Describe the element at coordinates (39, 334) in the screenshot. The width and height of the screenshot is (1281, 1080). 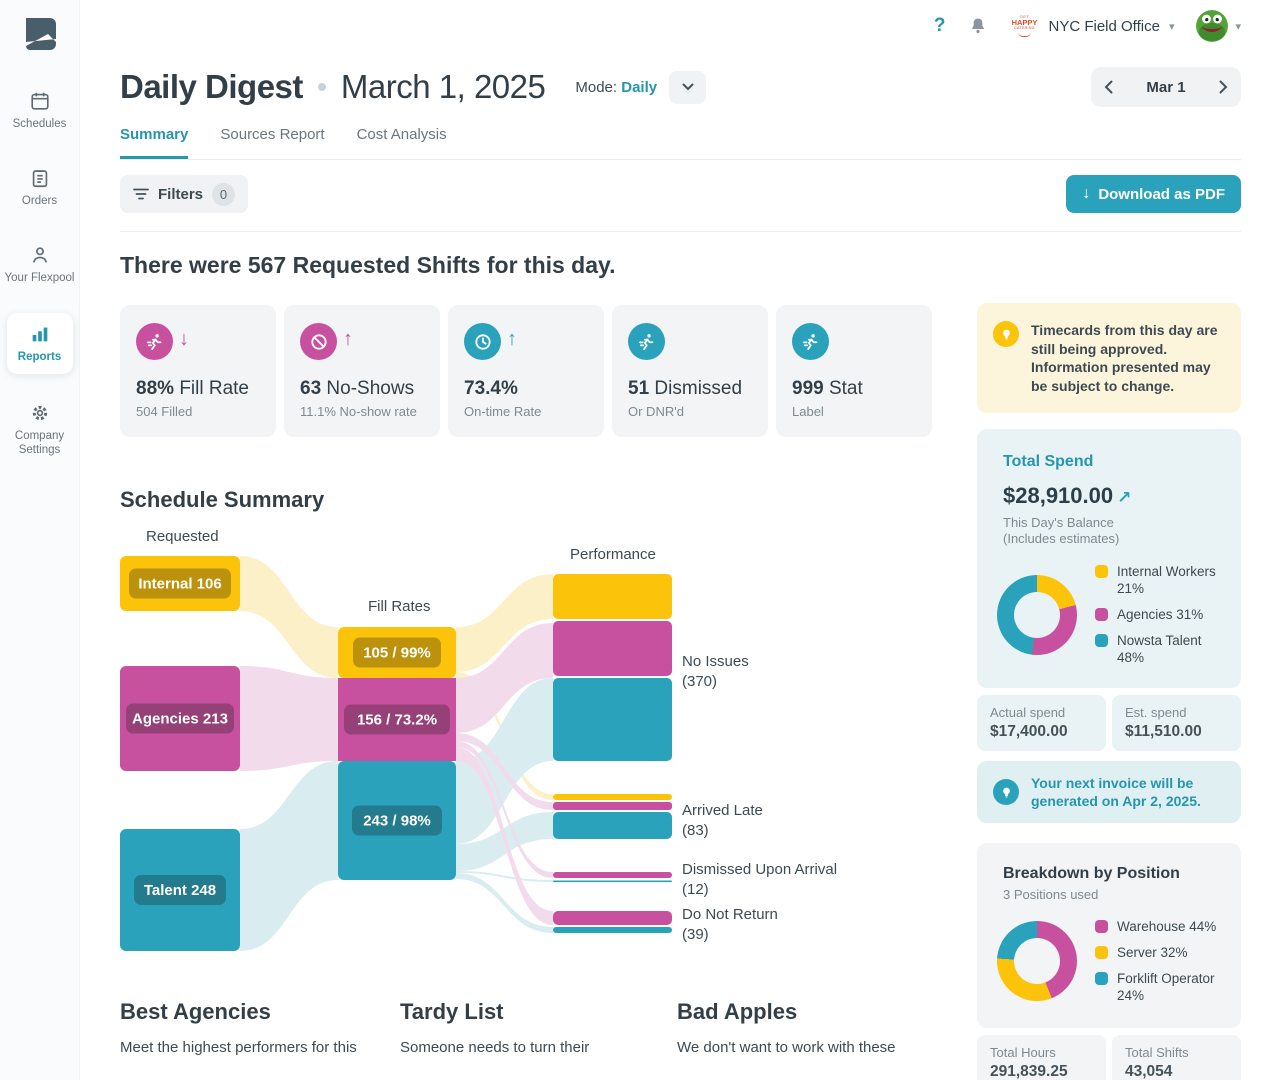
I see `bar-chart-icon` at that location.